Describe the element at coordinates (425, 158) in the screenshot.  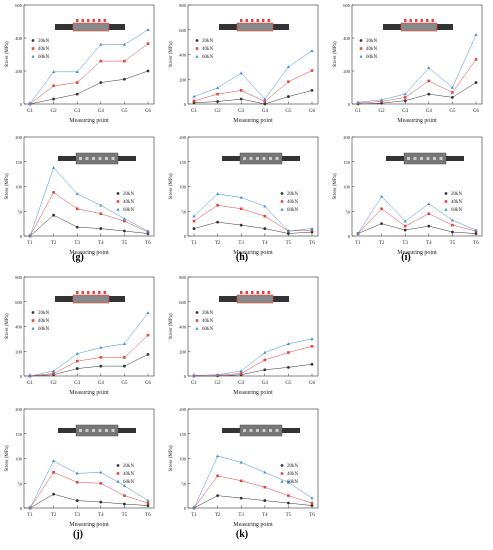
I see `specimen-bolt-icon` at that location.